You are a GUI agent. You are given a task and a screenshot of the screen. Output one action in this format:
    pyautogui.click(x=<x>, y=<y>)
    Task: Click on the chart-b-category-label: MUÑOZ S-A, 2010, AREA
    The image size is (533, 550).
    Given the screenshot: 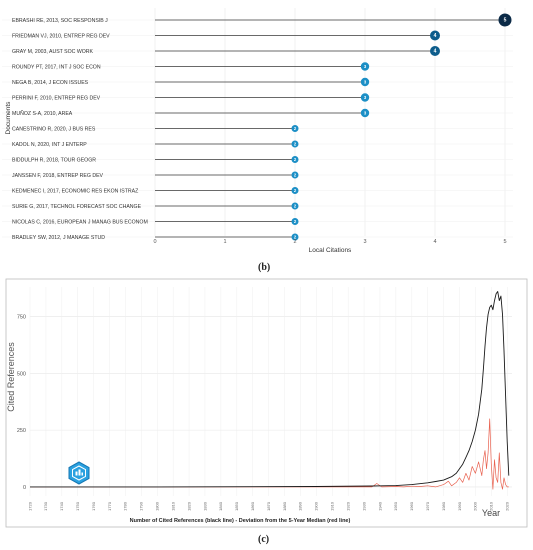 What is the action you would take?
    pyautogui.click(x=42, y=113)
    